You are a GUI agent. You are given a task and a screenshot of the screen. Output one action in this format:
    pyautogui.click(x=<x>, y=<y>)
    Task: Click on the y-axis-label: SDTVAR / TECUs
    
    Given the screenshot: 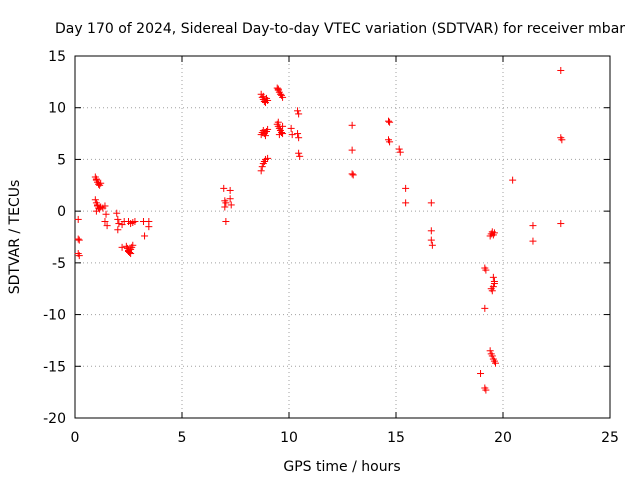 What is the action you would take?
    pyautogui.click(x=15, y=237)
    